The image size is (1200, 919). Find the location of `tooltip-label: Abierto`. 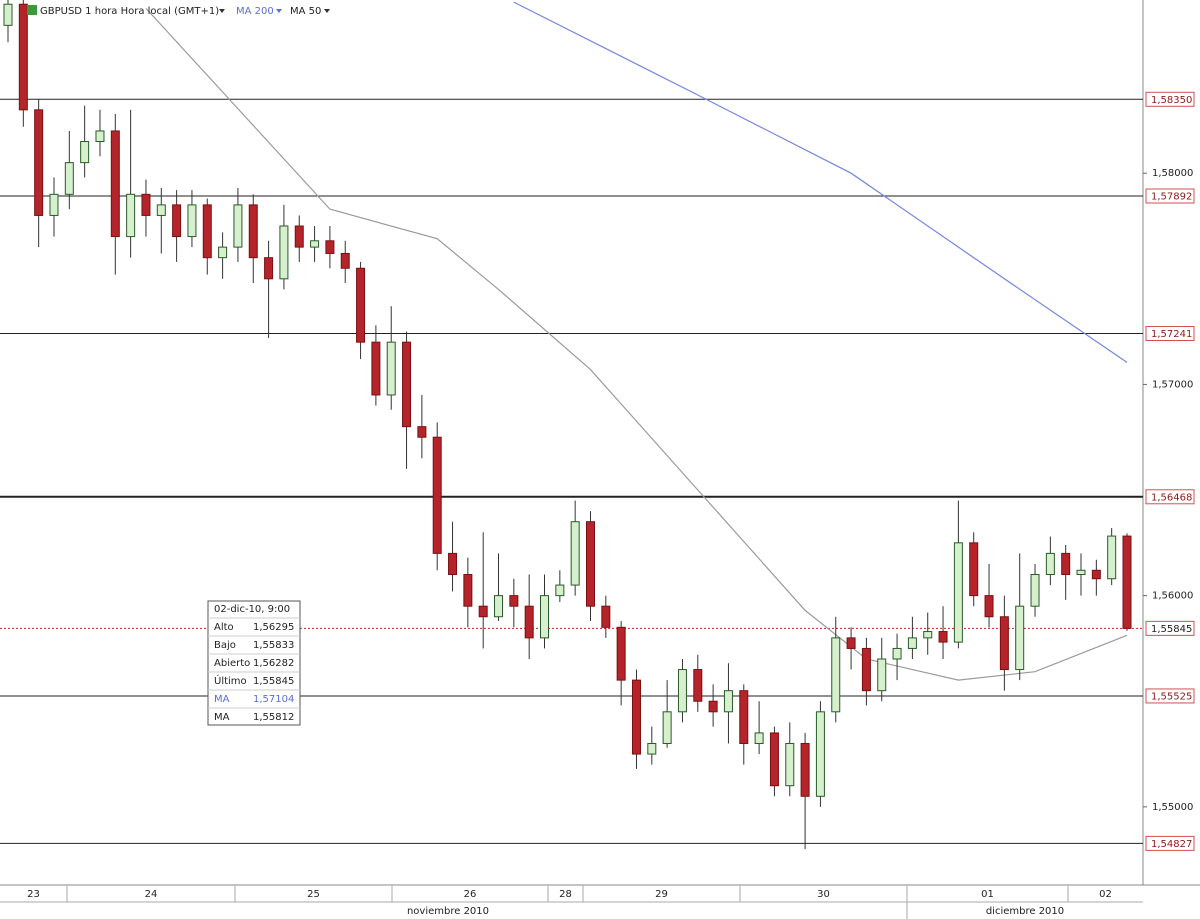

tooltip-label: Abierto is located at coordinates (232, 663).